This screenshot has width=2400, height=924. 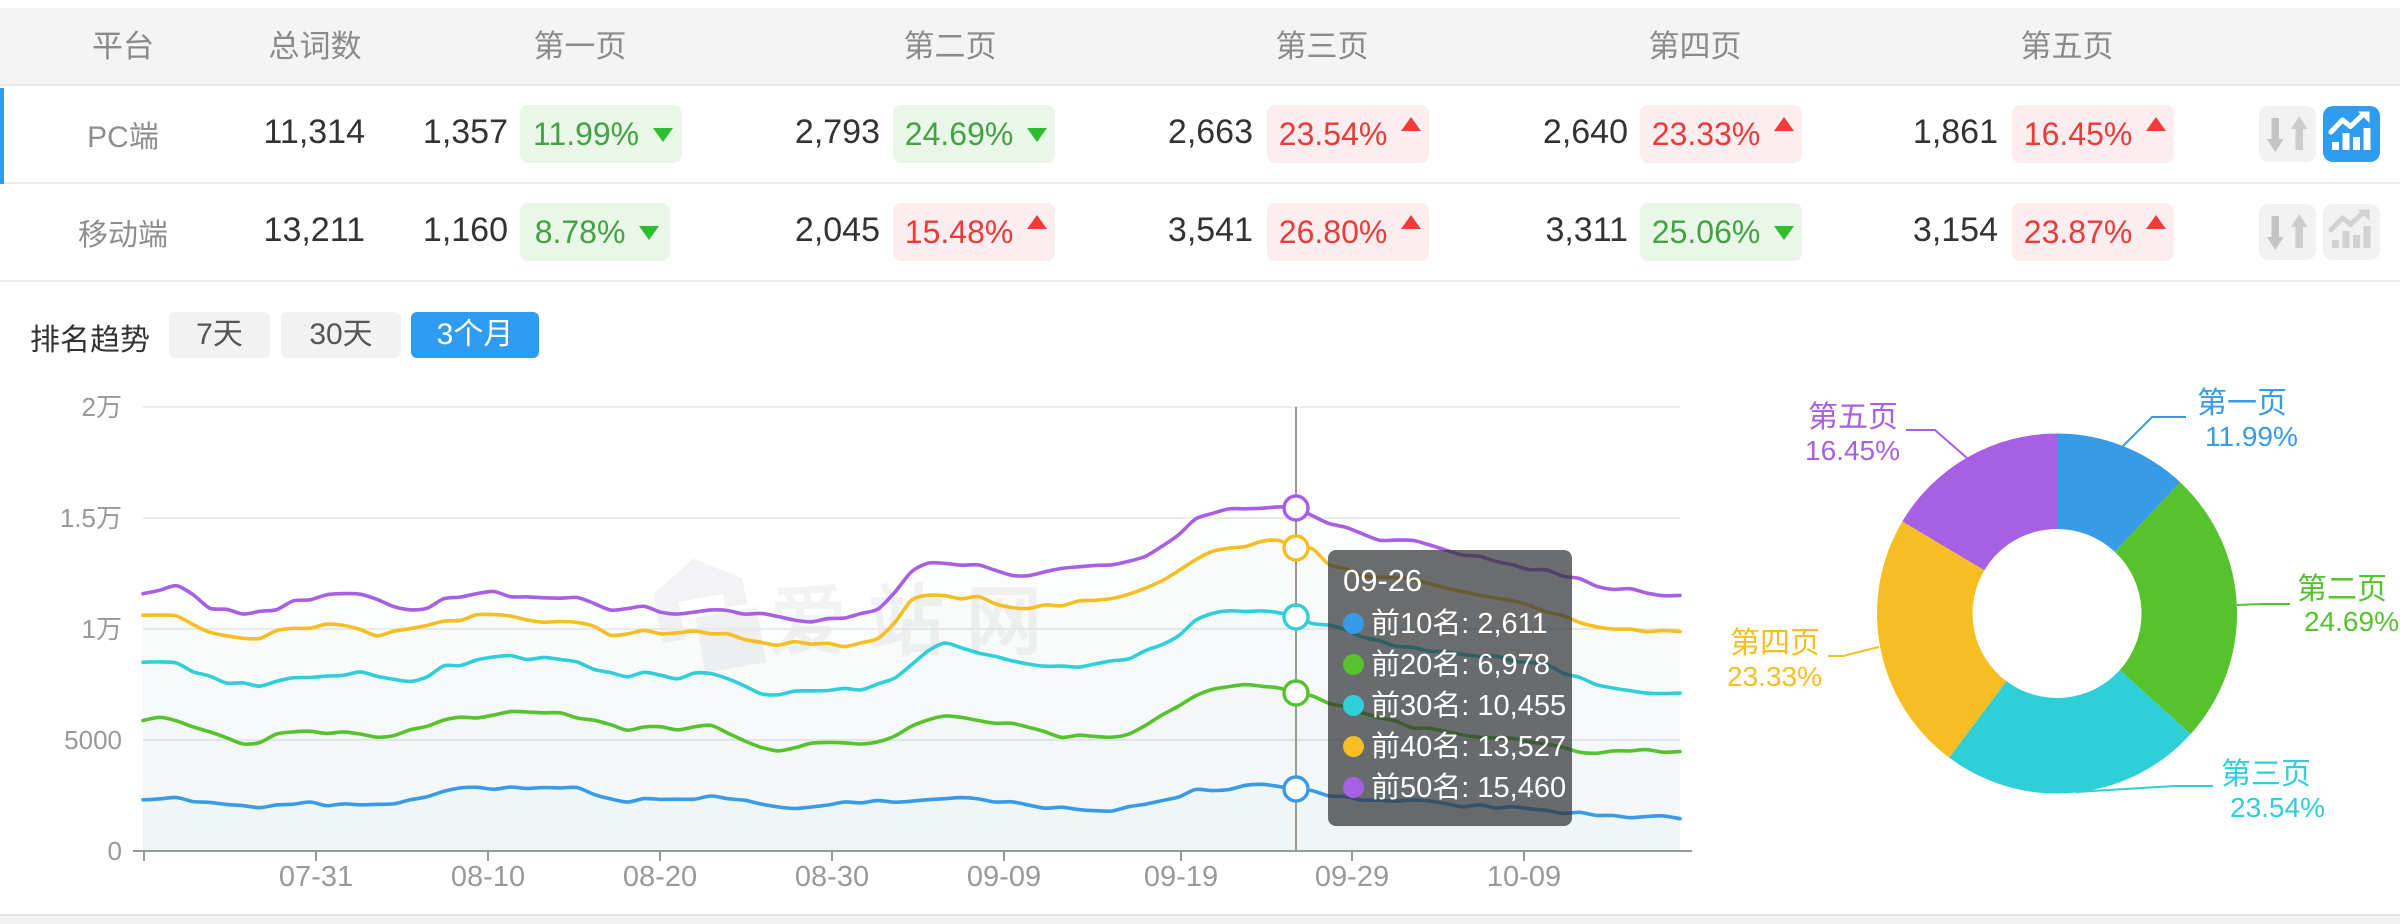 What do you see at coordinates (115, 851) in the screenshot?
I see `svg-text: 0` at bounding box center [115, 851].